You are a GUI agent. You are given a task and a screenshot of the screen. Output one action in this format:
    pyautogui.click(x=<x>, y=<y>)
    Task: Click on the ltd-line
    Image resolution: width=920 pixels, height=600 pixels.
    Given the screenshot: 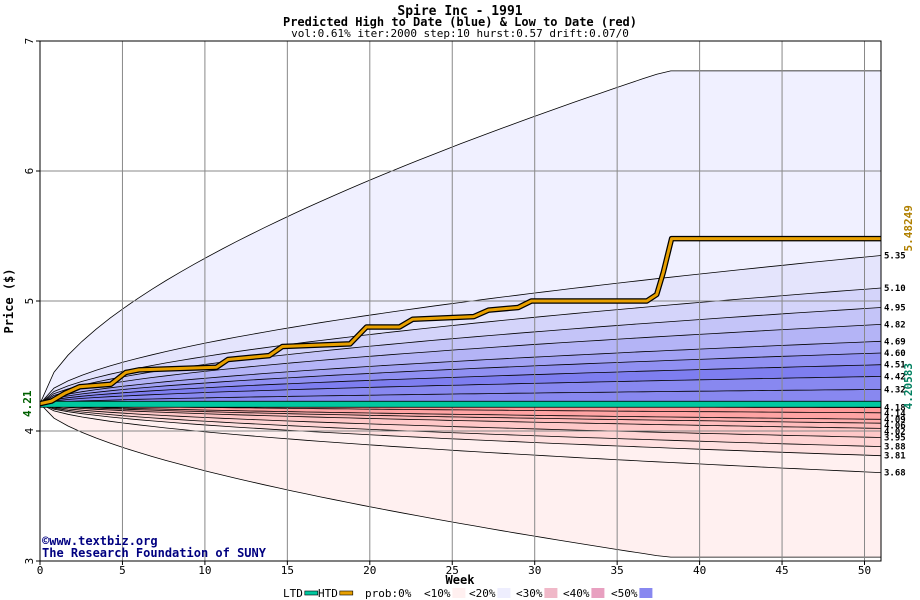 What is the action you would take?
    pyautogui.click(x=460, y=404)
    